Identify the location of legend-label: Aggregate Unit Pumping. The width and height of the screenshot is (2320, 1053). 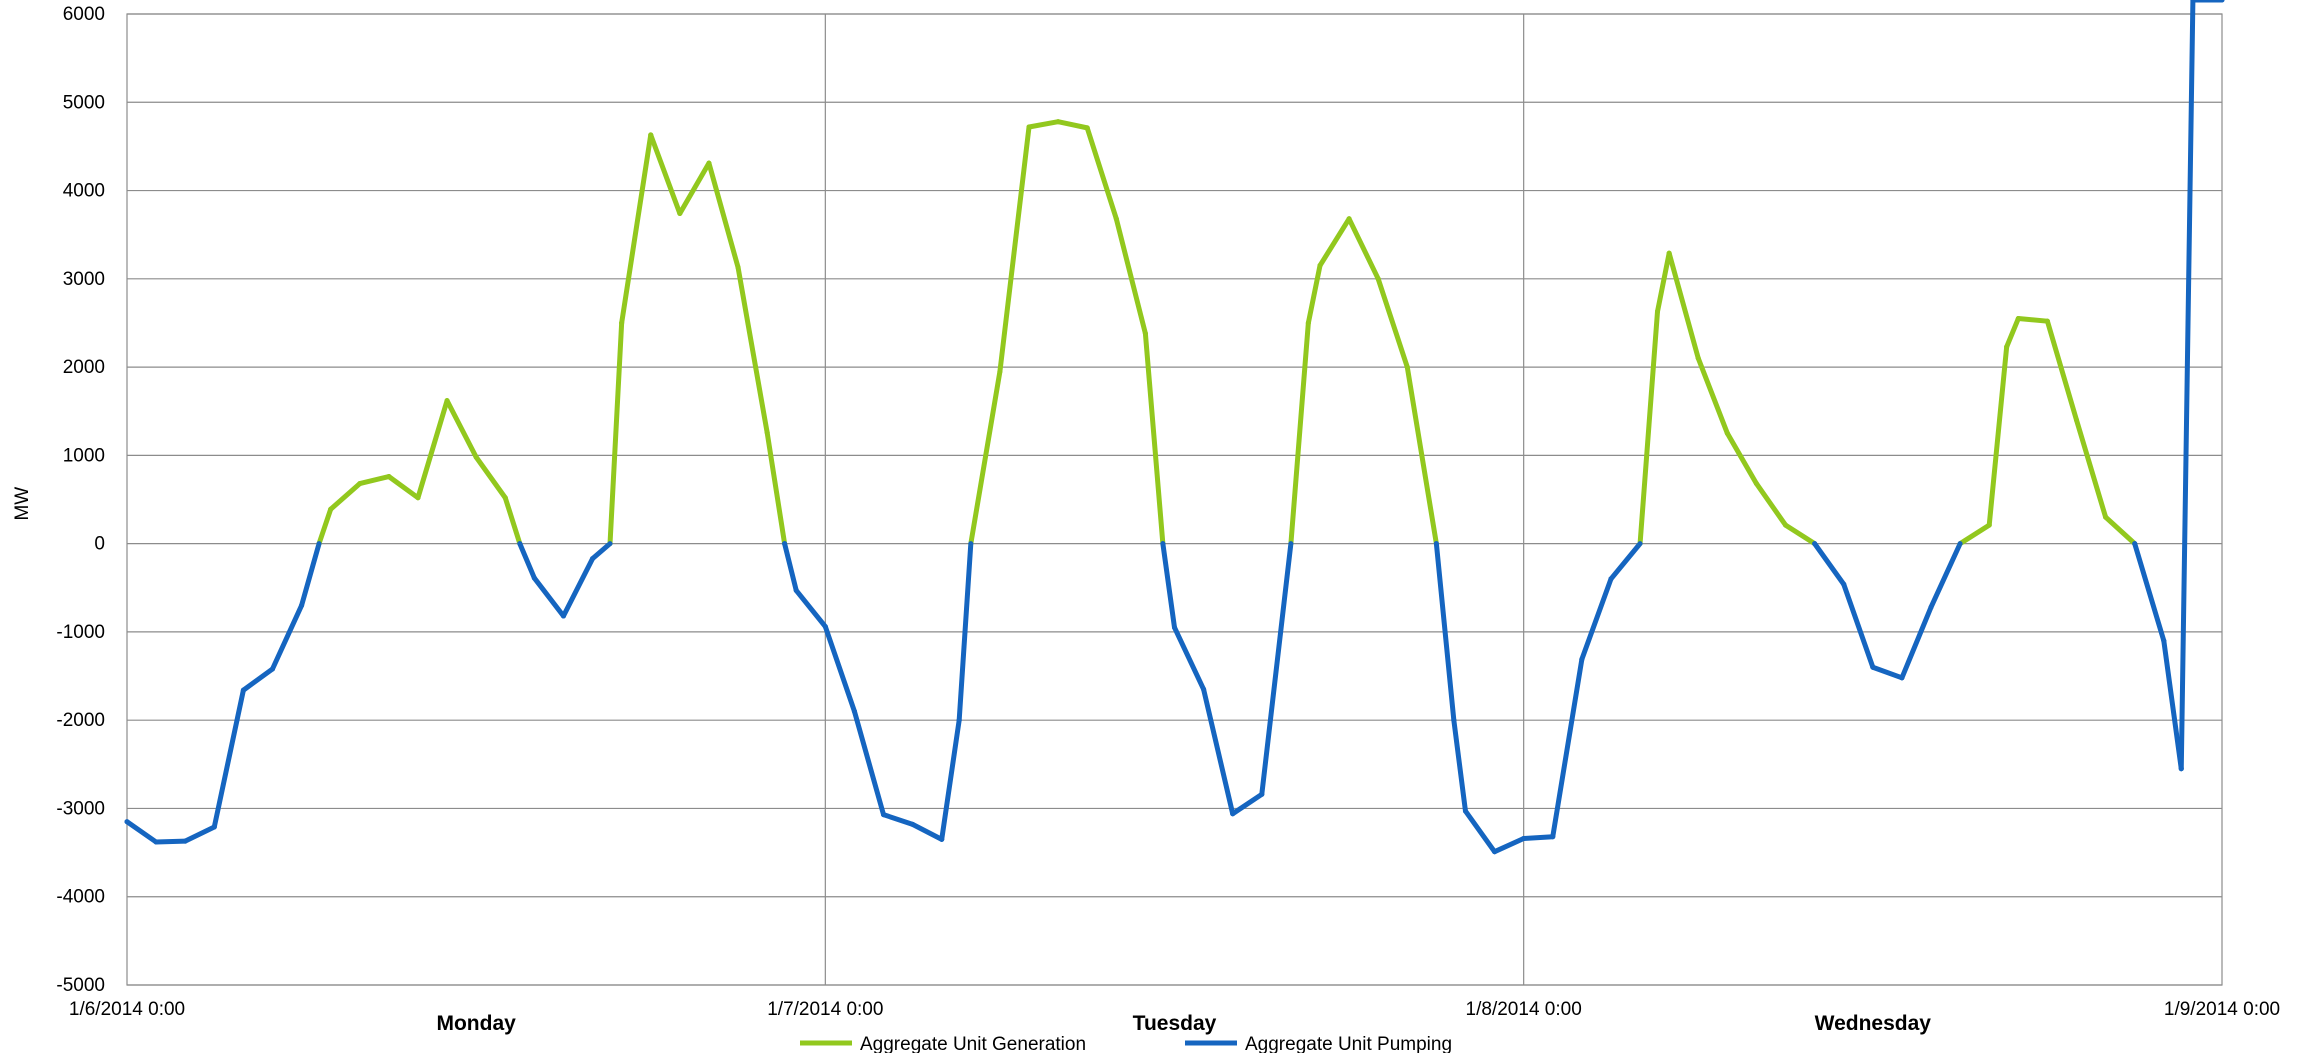
(1348, 1043).